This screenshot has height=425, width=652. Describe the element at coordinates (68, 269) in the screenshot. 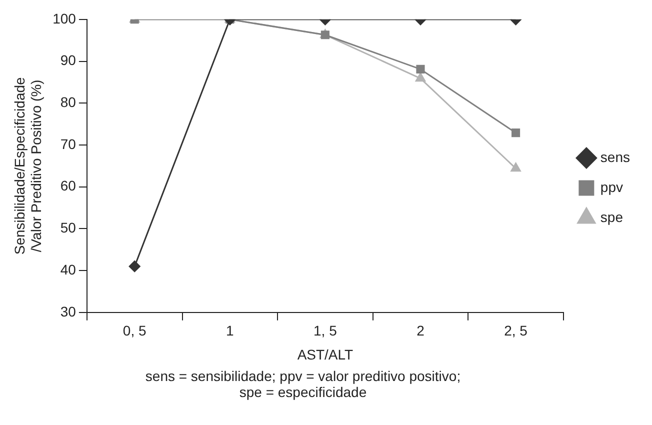

I see `y-tick-label: 40` at that location.